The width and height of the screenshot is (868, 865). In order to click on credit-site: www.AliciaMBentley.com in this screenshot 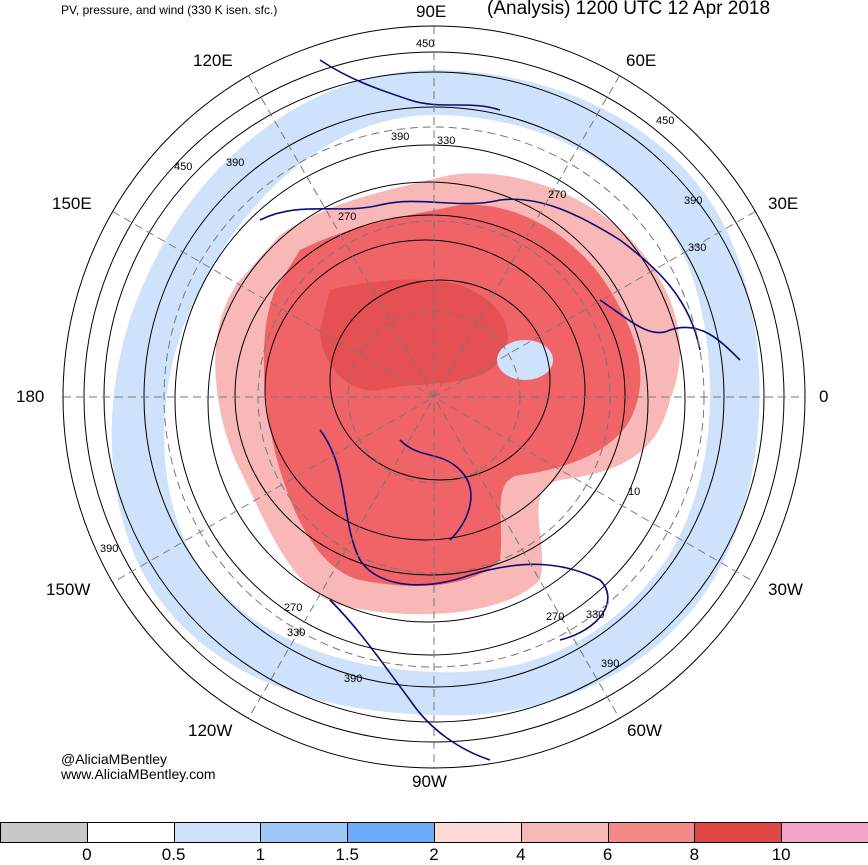, I will do `click(138, 774)`.